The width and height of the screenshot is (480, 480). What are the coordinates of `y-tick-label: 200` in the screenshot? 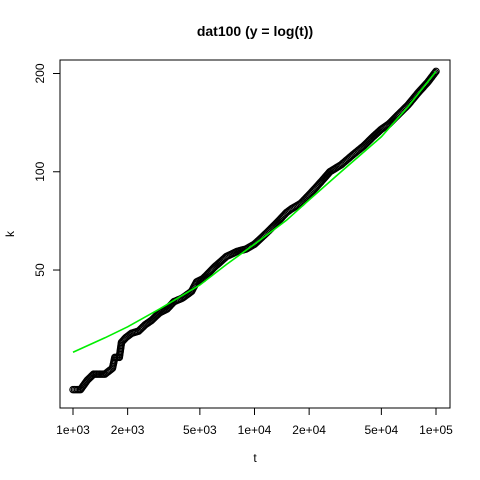 It's located at (40, 73).